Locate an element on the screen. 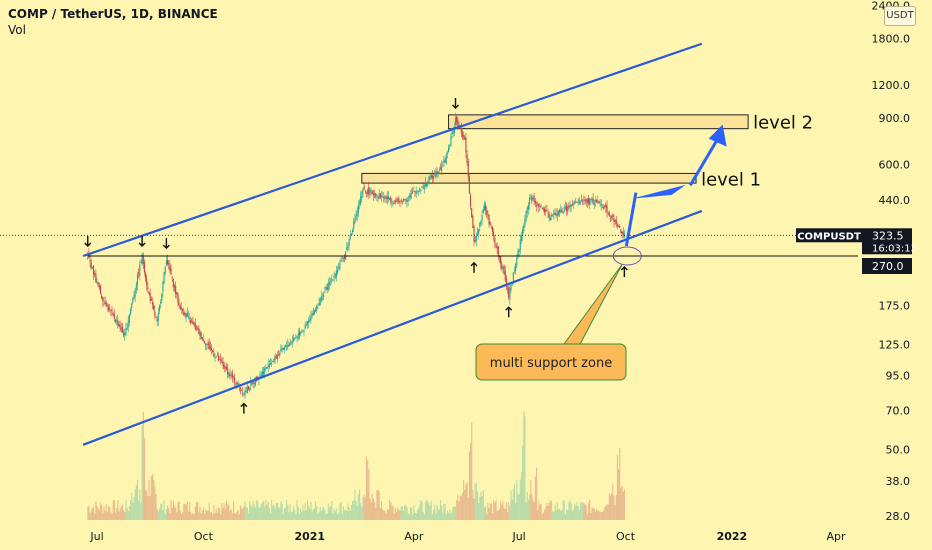 This screenshot has width=932, height=550. support-zone-circle is located at coordinates (627, 256).